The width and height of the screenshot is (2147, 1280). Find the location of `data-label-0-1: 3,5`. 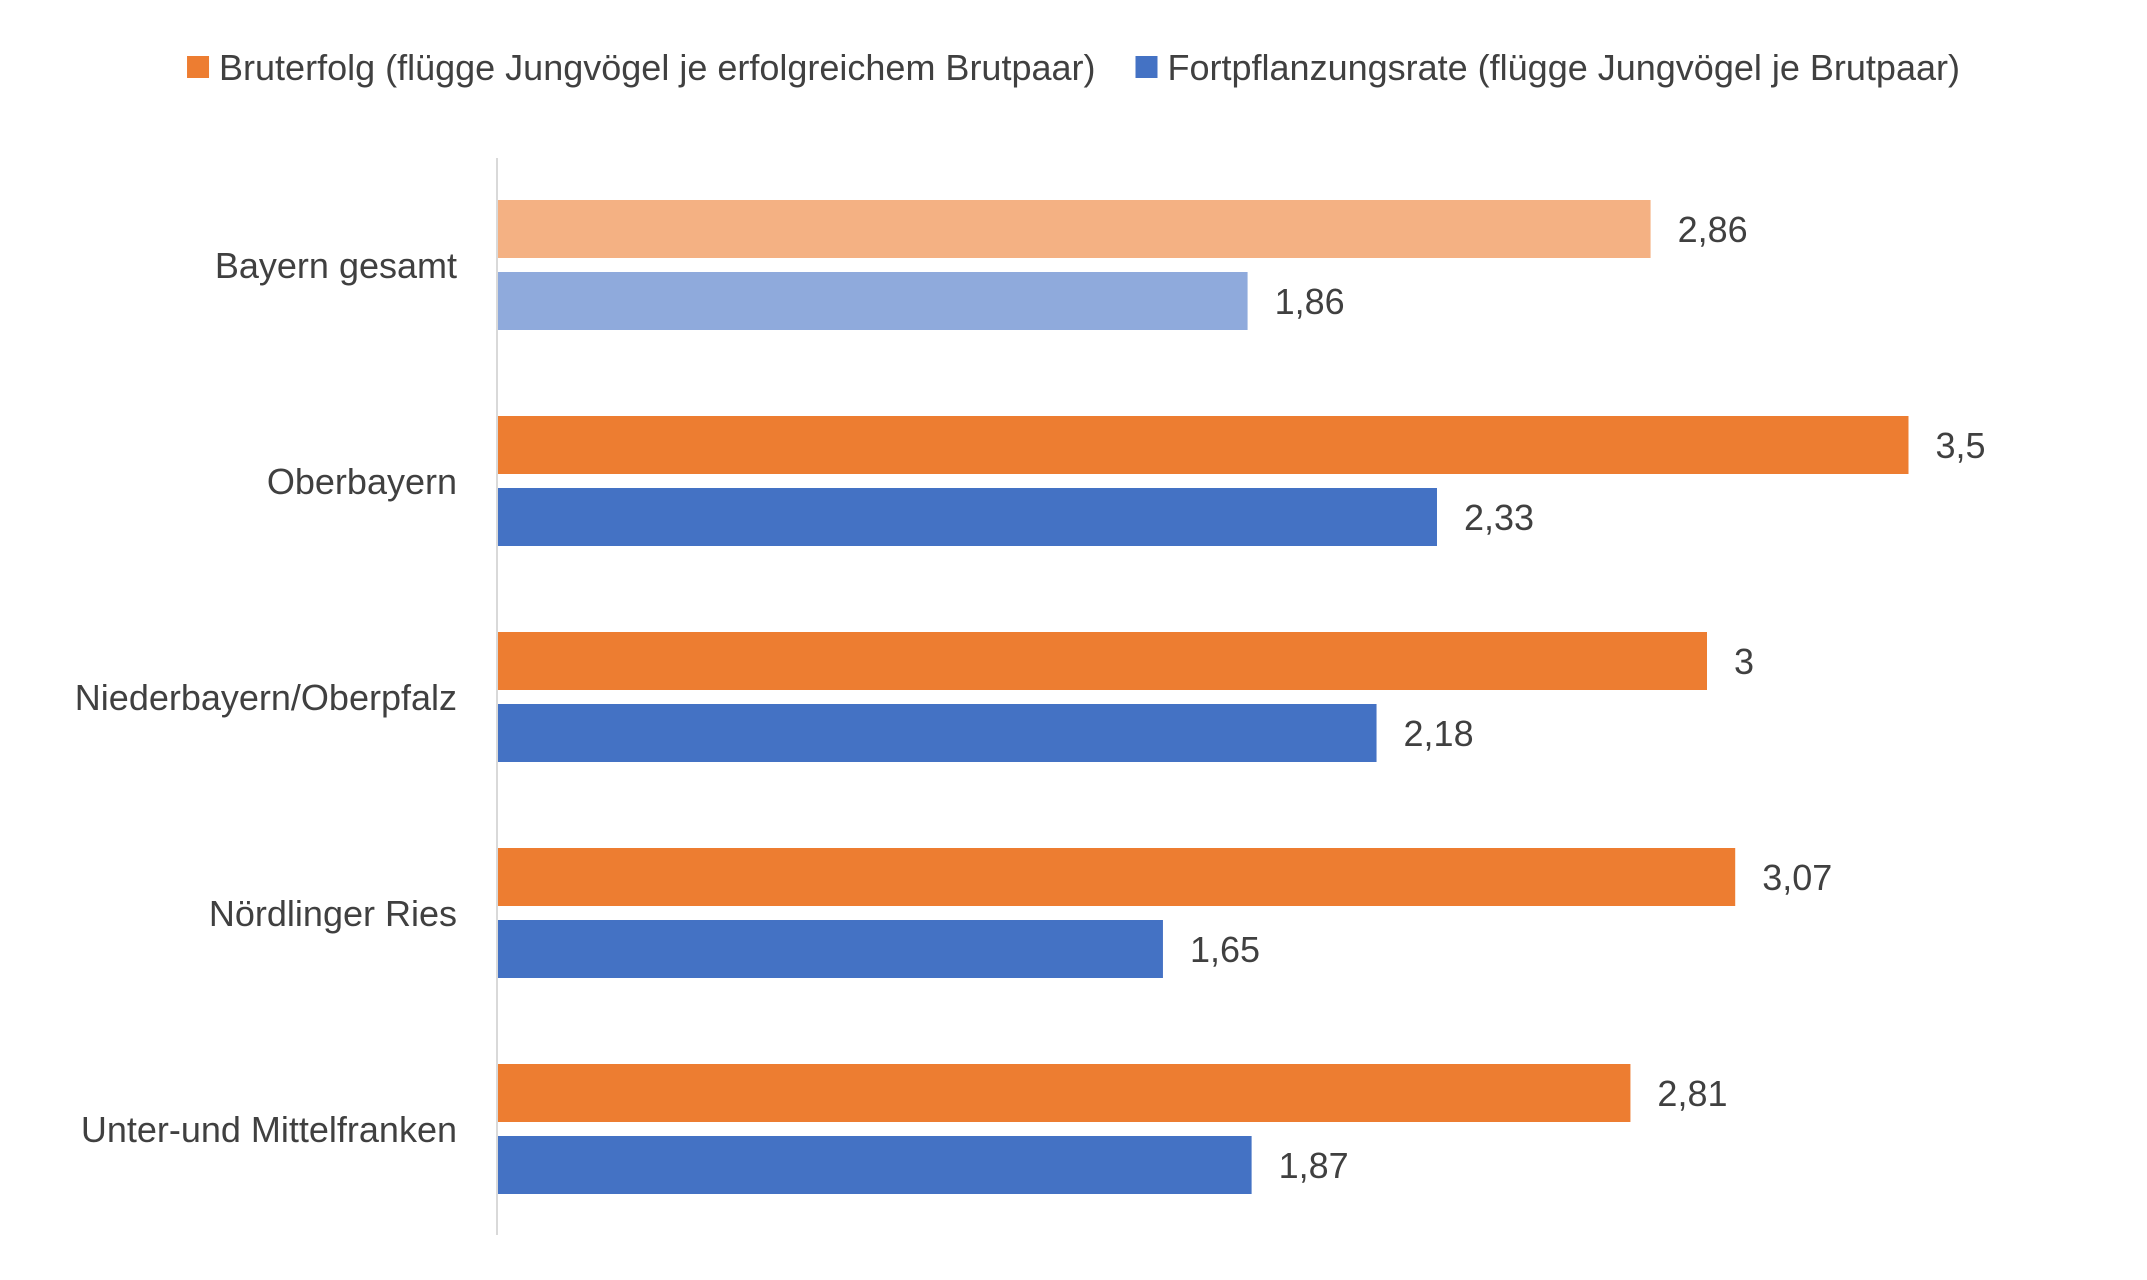

data-label-0-1: 3,5 is located at coordinates (1961, 445).